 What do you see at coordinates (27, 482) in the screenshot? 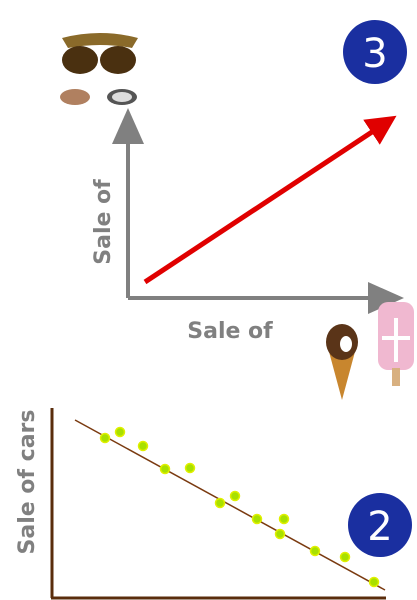
I see `y-axis-label: Sale of cars` at bounding box center [27, 482].